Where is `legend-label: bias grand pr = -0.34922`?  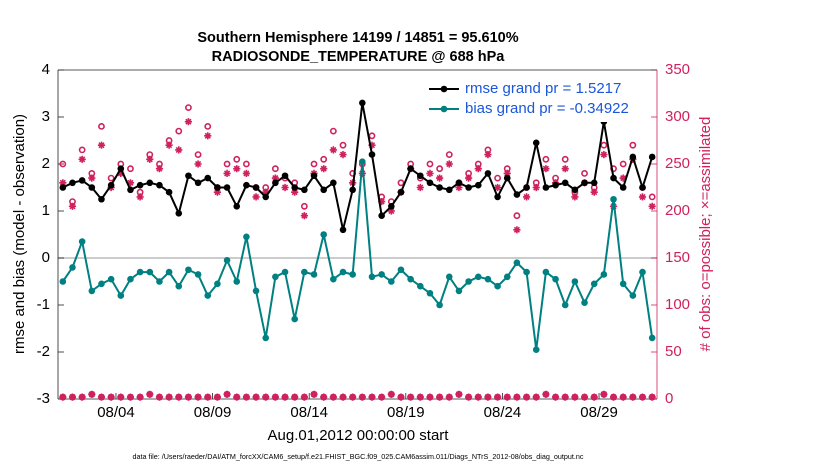
legend-label: bias grand pr = -0.34922 is located at coordinates (547, 108).